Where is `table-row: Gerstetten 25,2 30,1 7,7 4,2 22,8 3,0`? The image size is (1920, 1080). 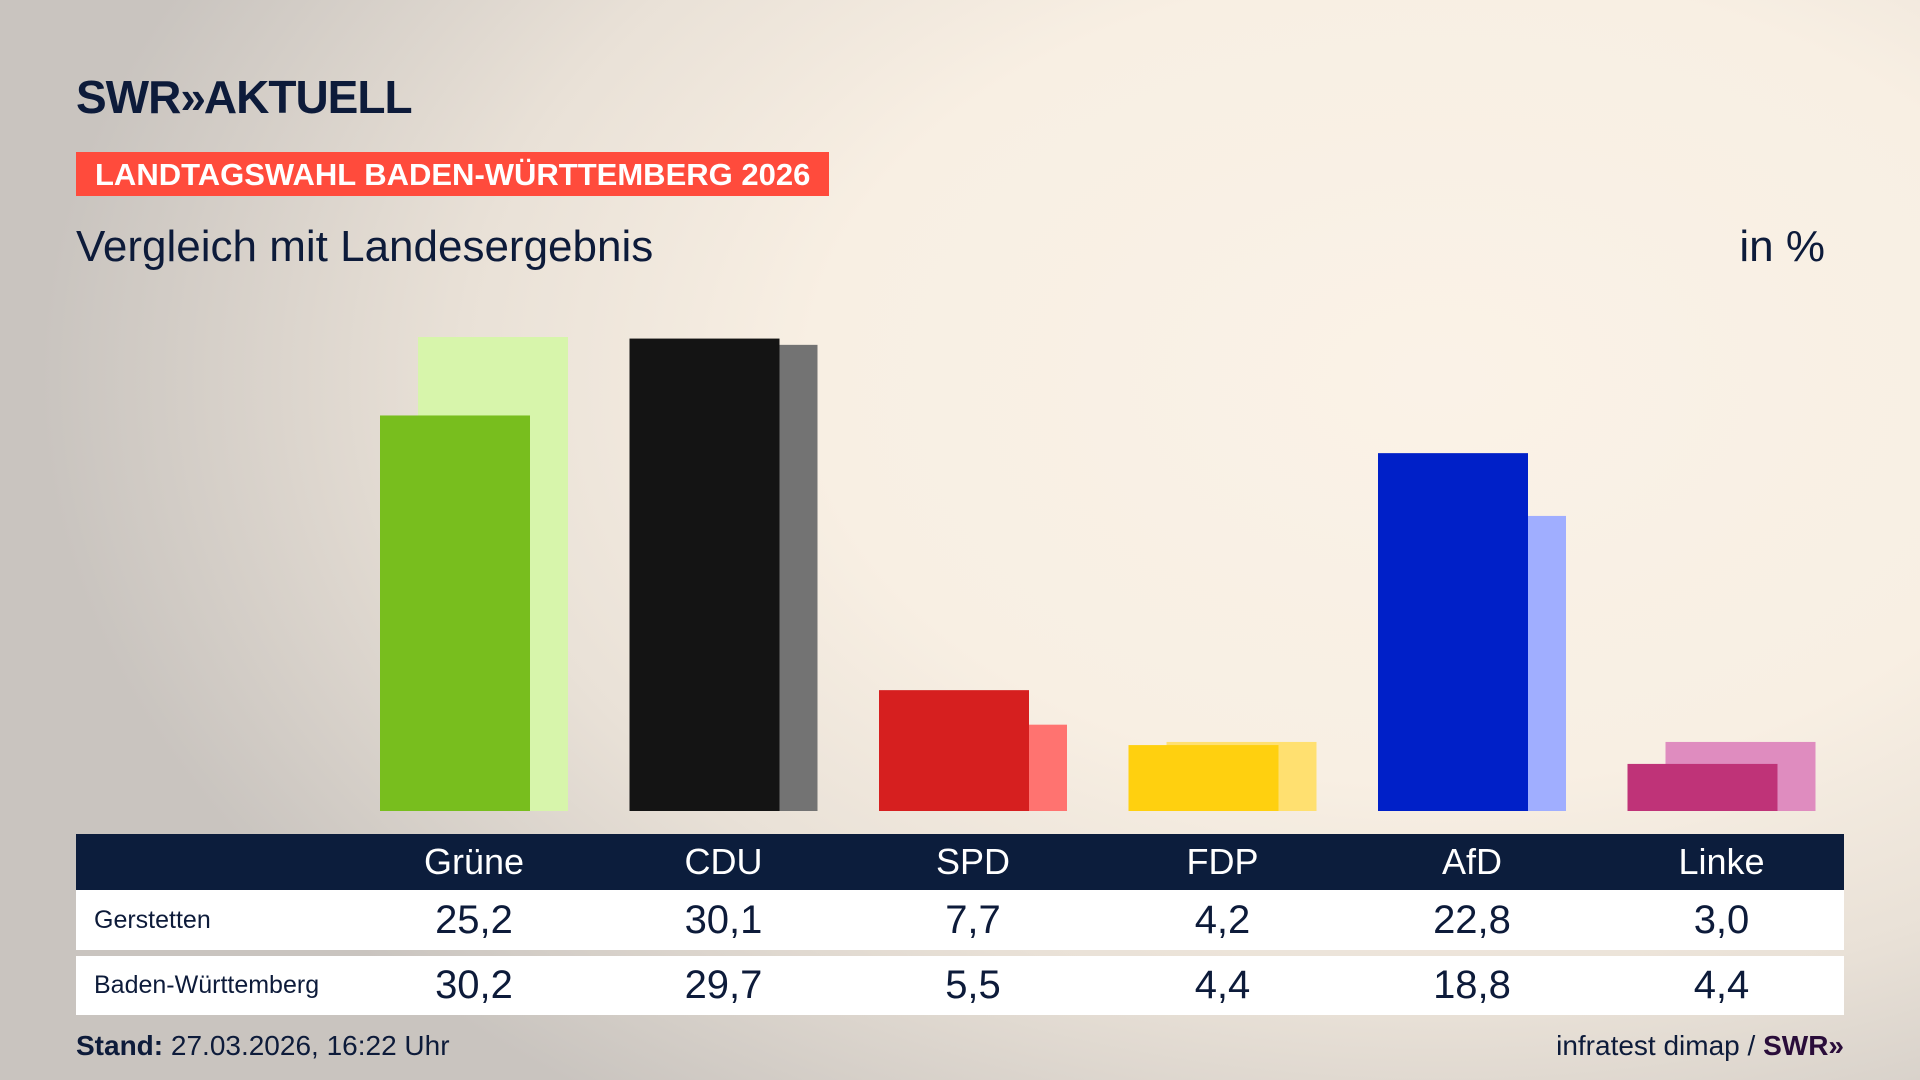 table-row: Gerstetten 25,2 30,1 7,7 4,2 22,8 3,0 is located at coordinates (960, 920).